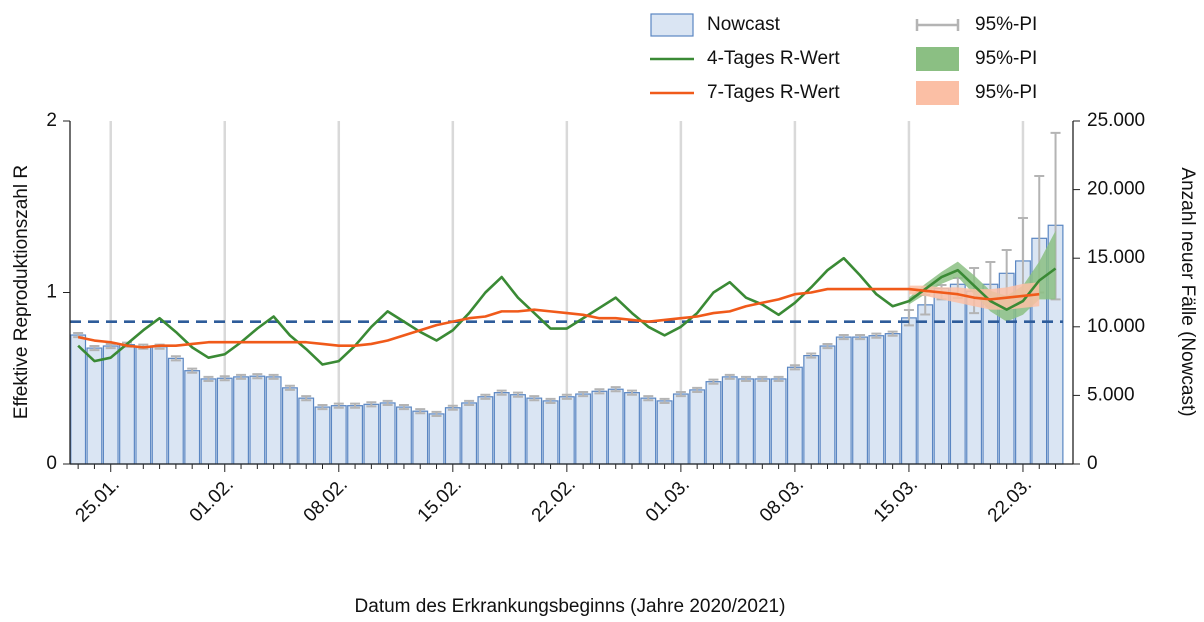  I want to click on y2-tick-label: 15.000, so click(1116, 257).